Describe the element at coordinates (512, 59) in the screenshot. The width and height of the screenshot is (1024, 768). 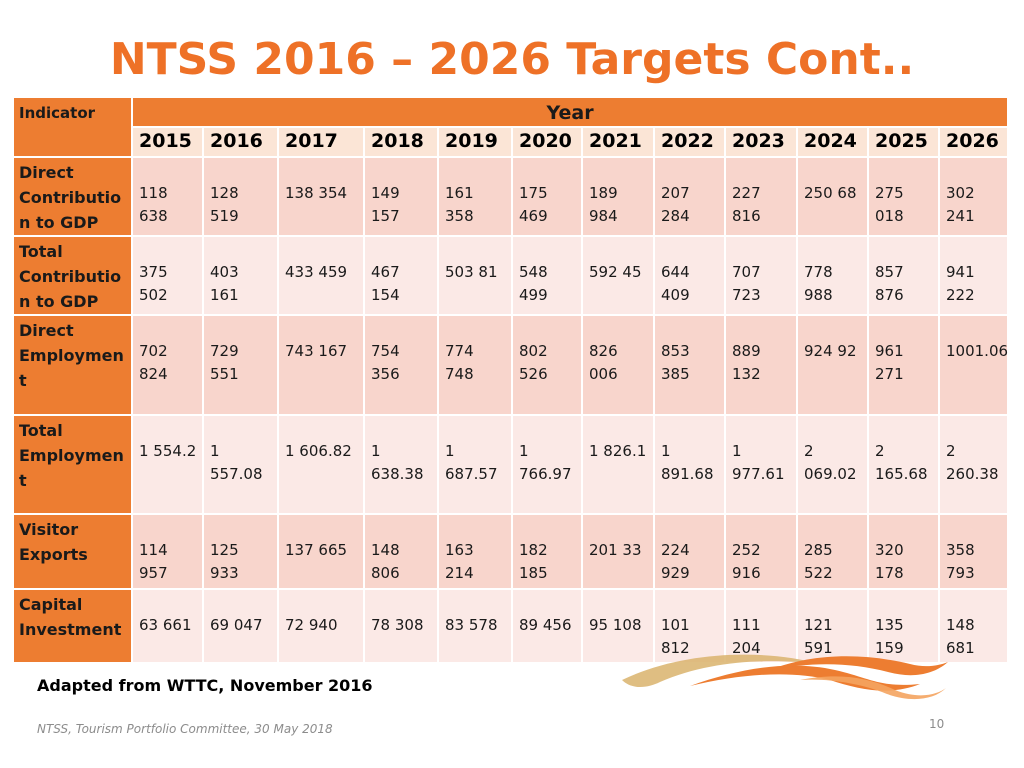
I see `slide-title: NTSS 2016 – 2026 Targets Cont..` at that location.